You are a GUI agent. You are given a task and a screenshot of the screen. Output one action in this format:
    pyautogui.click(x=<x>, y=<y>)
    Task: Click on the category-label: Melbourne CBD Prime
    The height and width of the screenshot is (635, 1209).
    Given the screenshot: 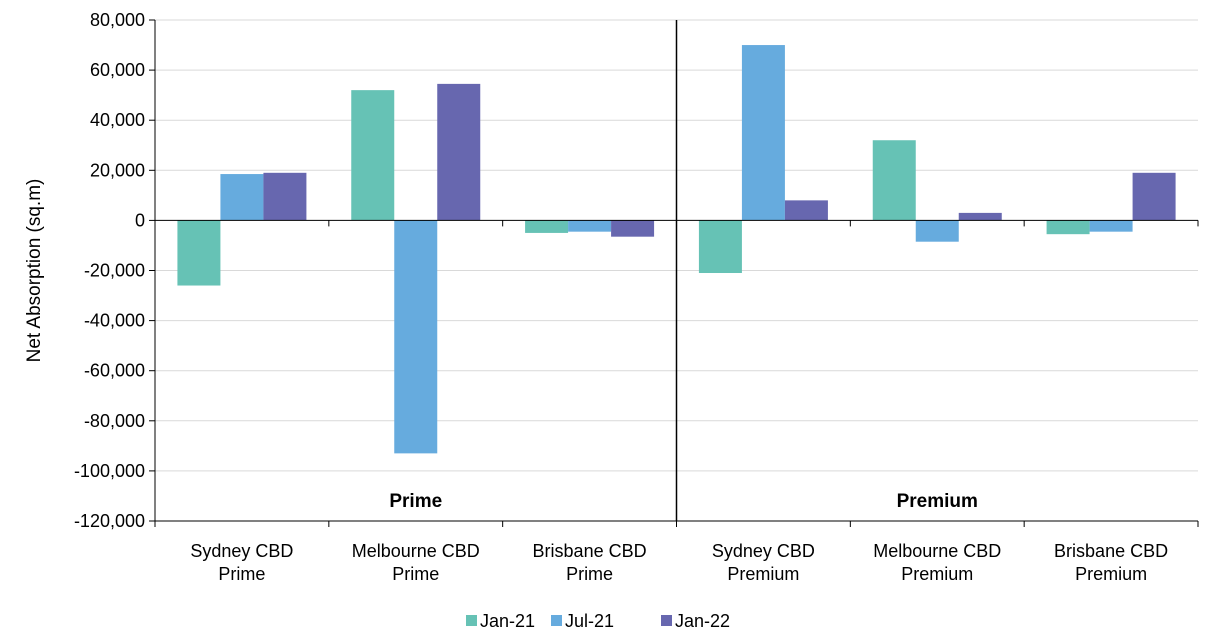 What is the action you would take?
    pyautogui.click(x=416, y=562)
    